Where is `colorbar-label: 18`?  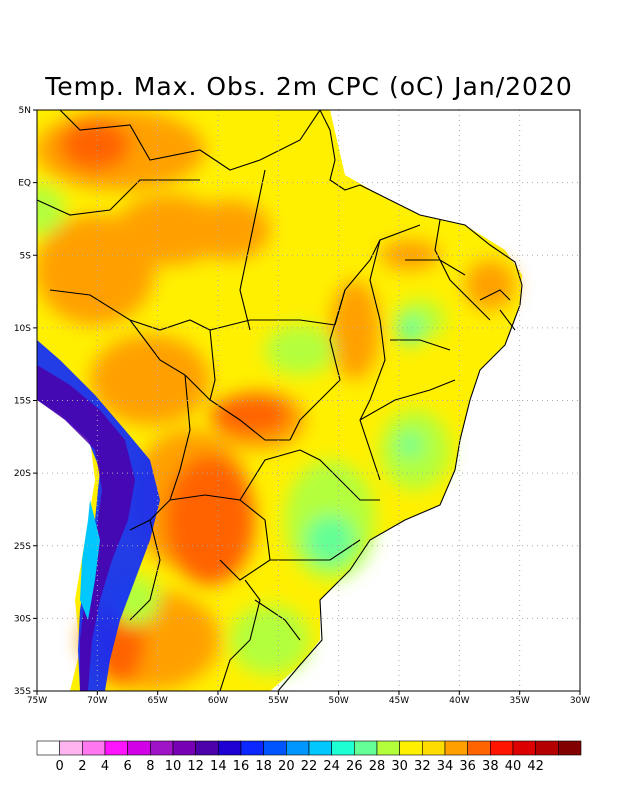 colorbar-label: 18 is located at coordinates (263, 766).